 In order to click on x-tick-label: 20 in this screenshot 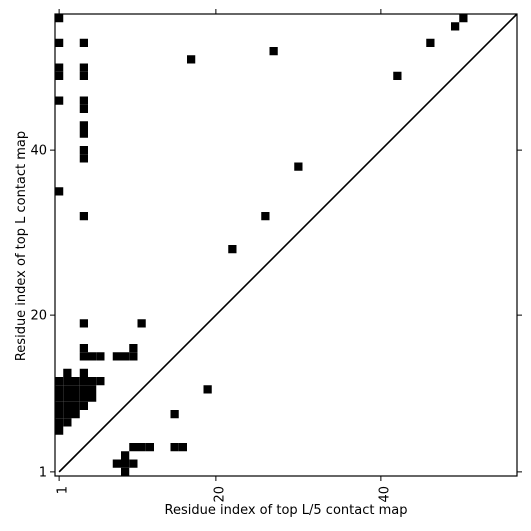, I will do `click(219, 494)`.